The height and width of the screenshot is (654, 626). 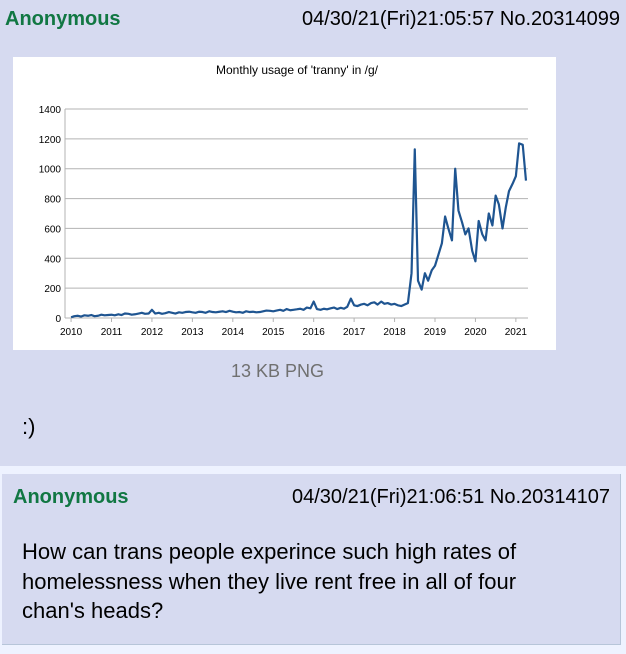 What do you see at coordinates (435, 332) in the screenshot?
I see `x-tick-label: 2019` at bounding box center [435, 332].